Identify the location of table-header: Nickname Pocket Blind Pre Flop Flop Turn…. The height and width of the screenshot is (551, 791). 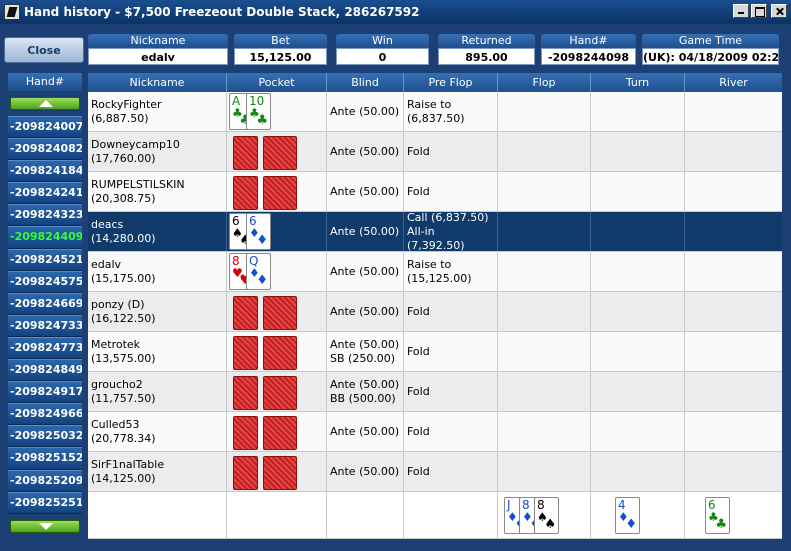
(435, 82).